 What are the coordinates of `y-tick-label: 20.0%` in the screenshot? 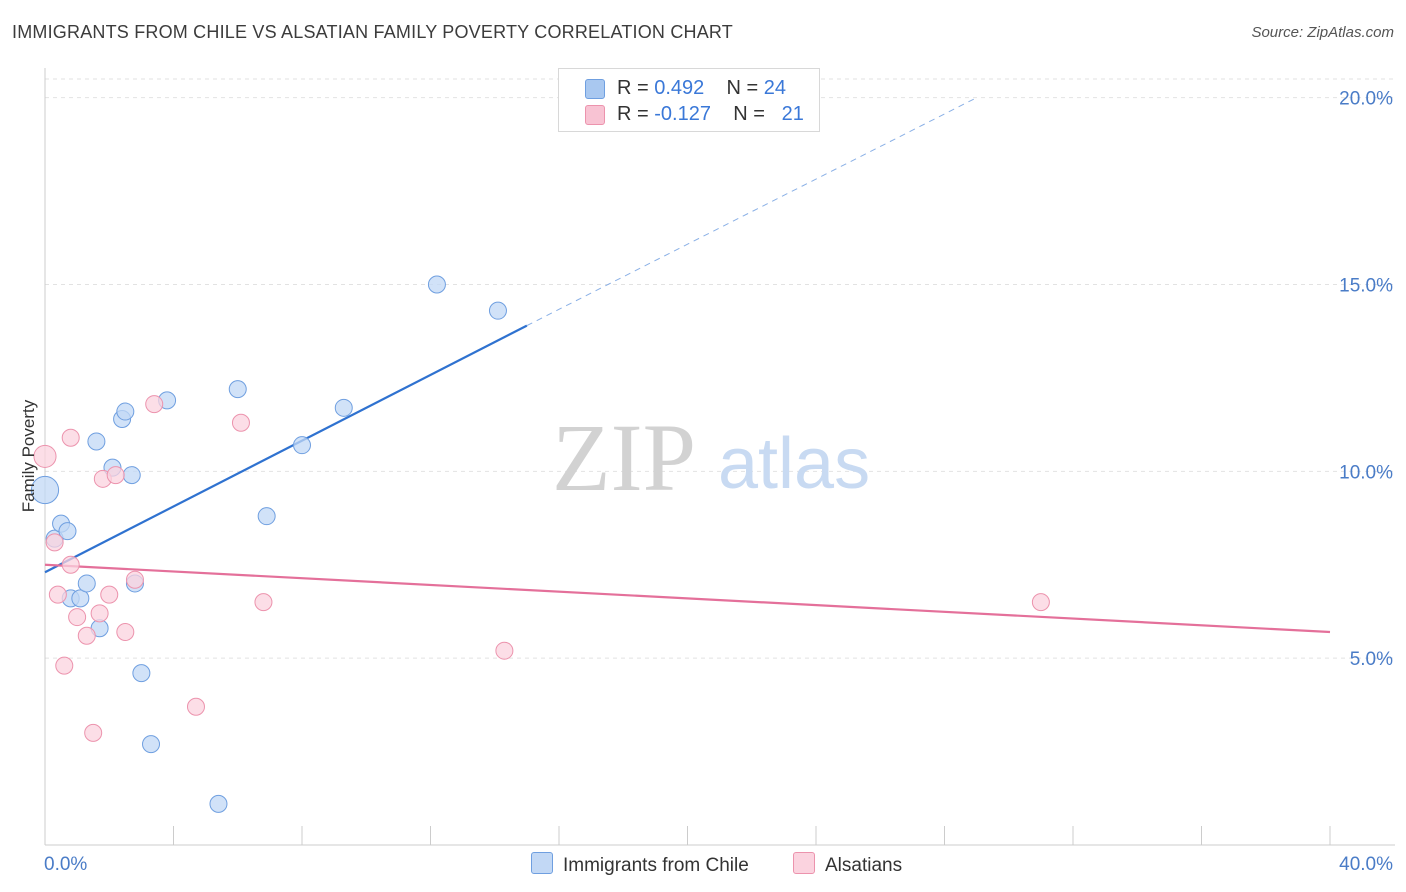 It's located at (1366, 99).